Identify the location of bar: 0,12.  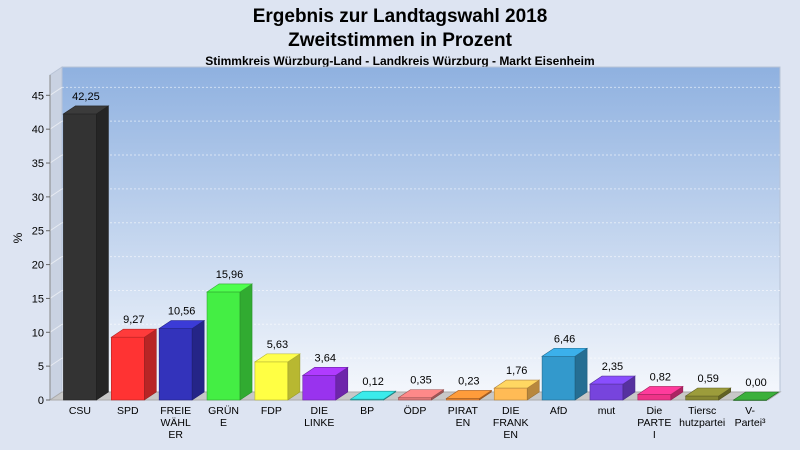
(373, 388).